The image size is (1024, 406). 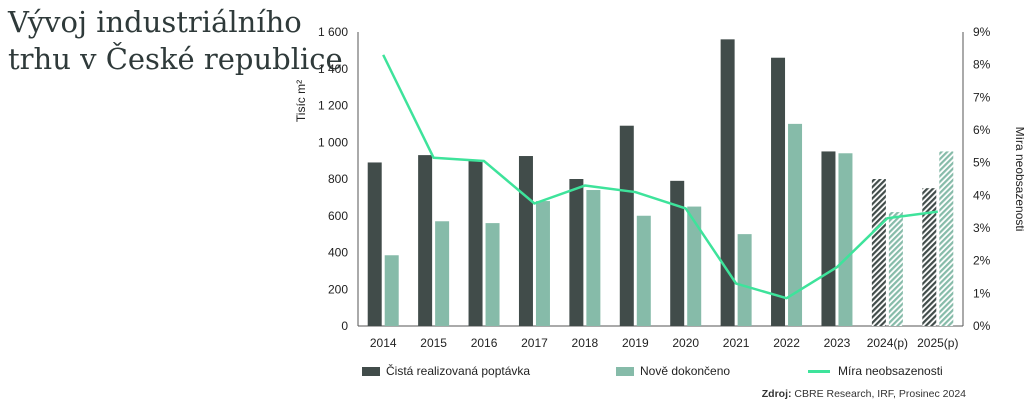 I want to click on y-left-tick-label: 1 600, so click(x=333, y=32).